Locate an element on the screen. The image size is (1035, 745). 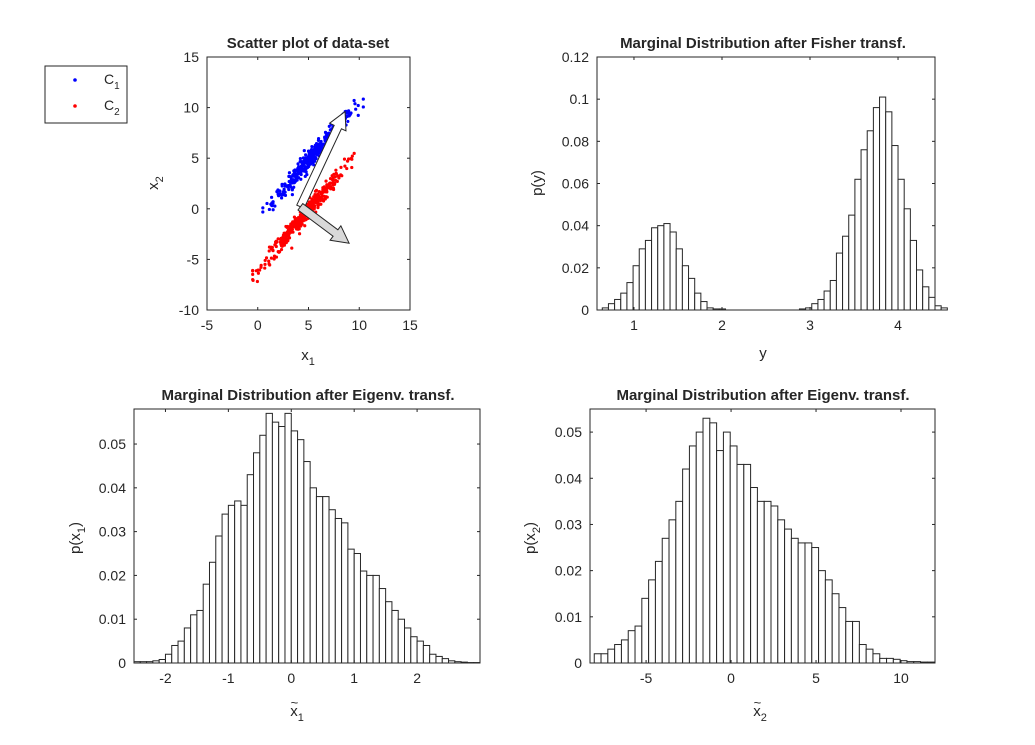
y-tick-label: -10 is located at coordinates (189, 310).